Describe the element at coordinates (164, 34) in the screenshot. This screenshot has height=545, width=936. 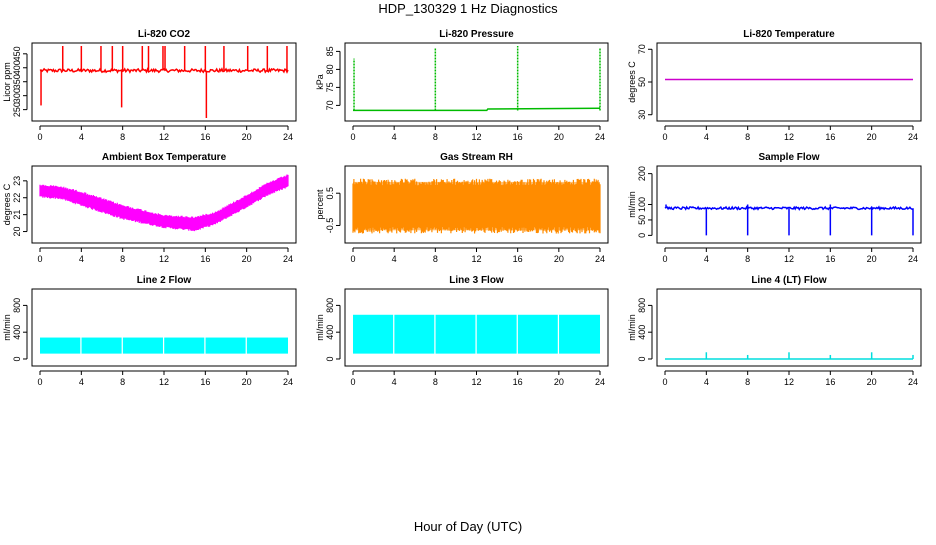
I see `panel-title: Li-820 CO2` at that location.